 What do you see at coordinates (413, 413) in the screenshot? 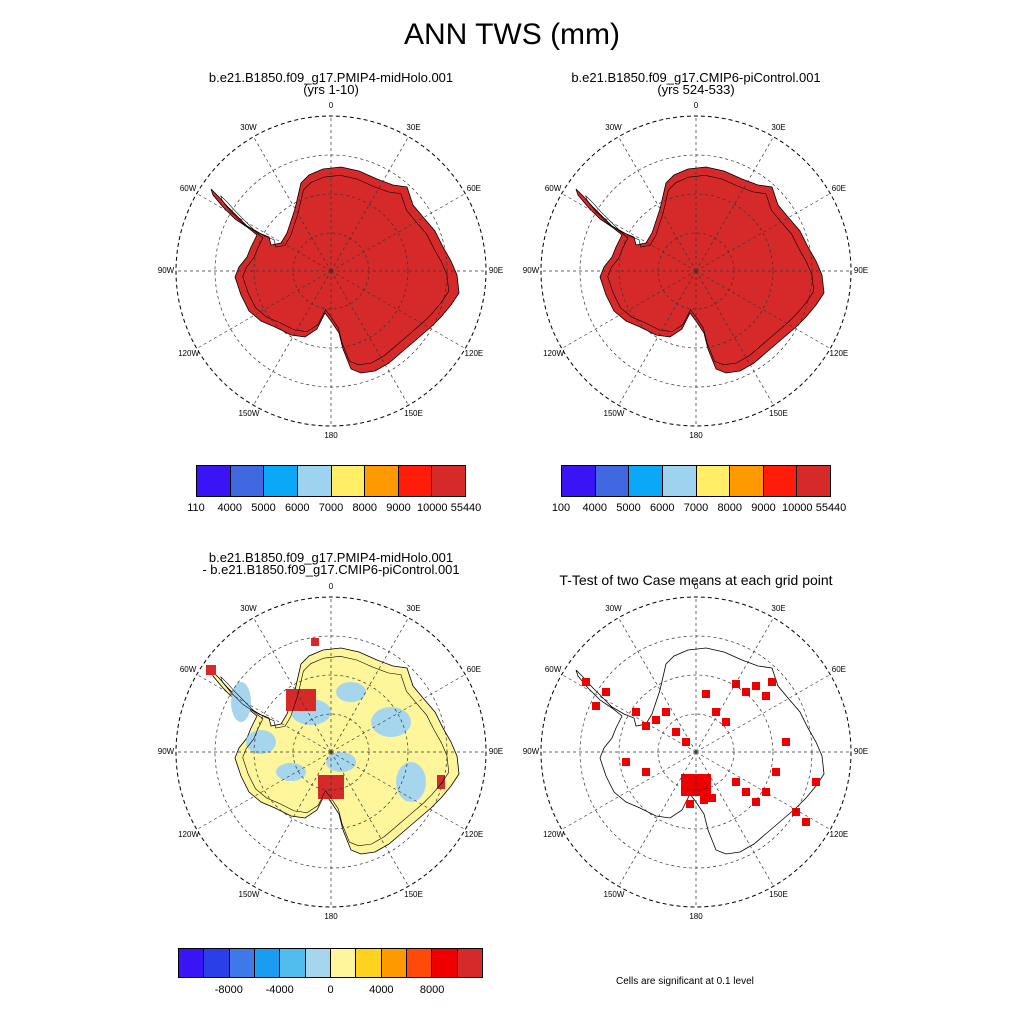
I see `longitude-label: 150E` at bounding box center [413, 413].